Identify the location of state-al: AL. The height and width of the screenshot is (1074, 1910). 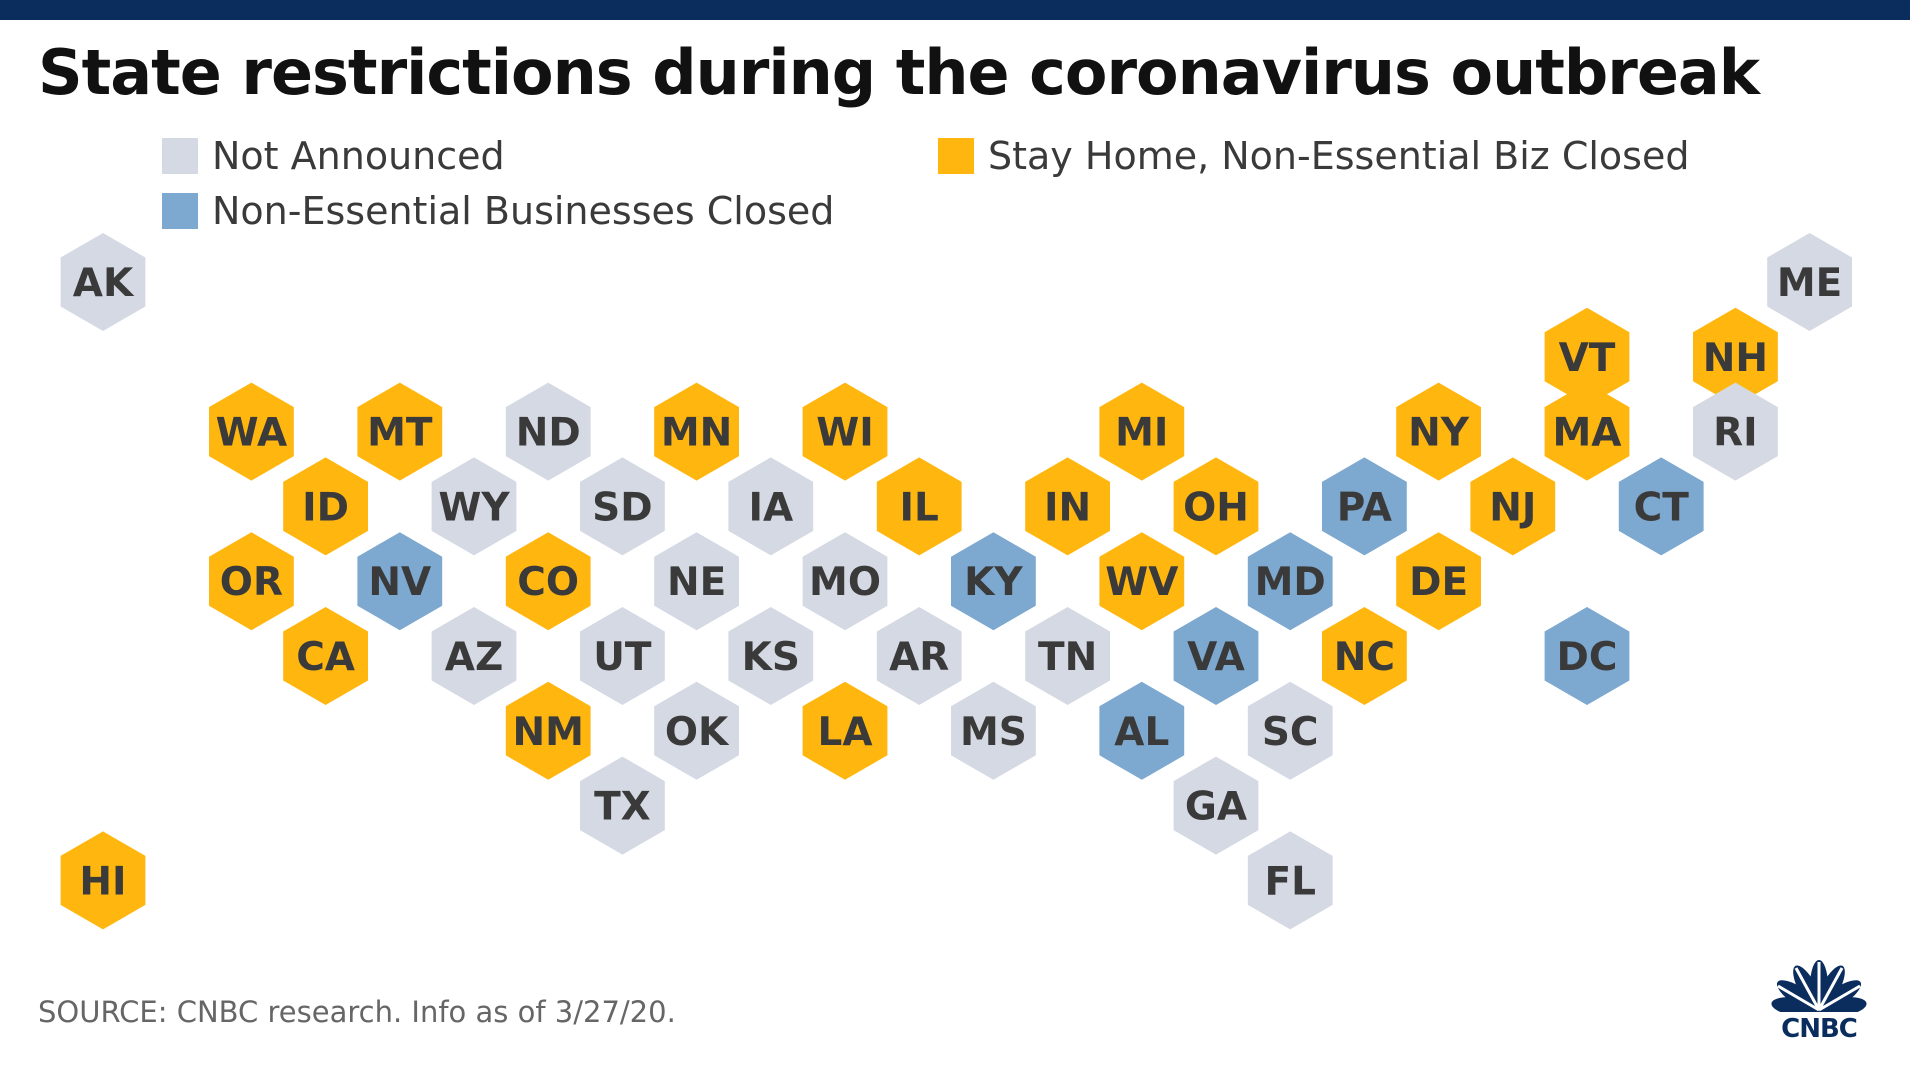
(1142, 730).